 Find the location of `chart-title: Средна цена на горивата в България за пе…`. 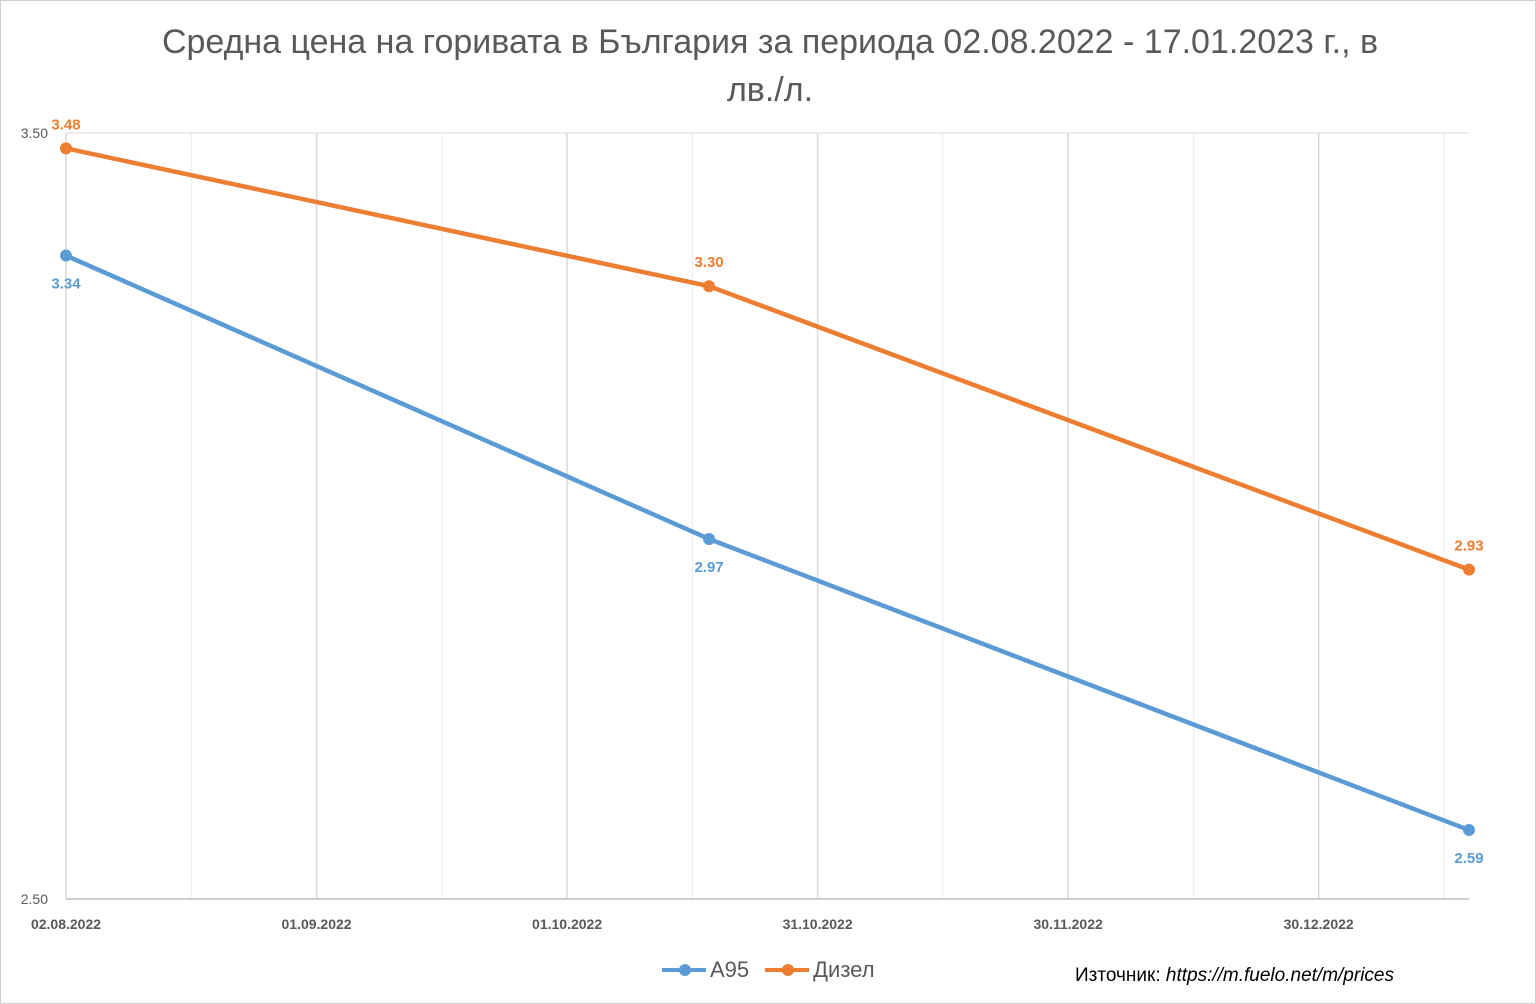

chart-title: Средна цена на горивата в България за пе… is located at coordinates (770, 66).